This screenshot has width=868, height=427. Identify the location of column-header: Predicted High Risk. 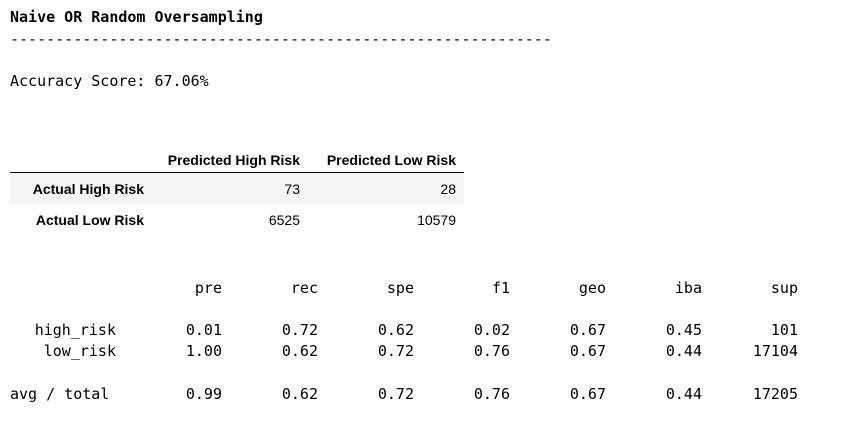
(230, 160).